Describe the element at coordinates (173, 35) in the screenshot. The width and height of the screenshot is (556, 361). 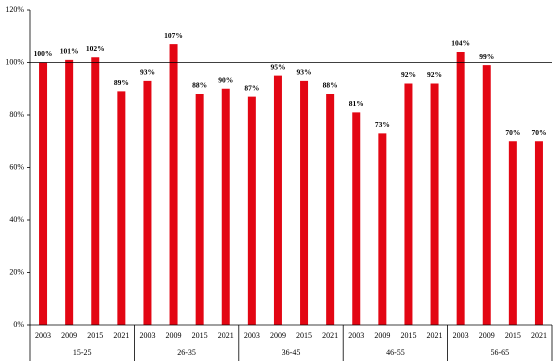
I see `value-label: 107%` at that location.